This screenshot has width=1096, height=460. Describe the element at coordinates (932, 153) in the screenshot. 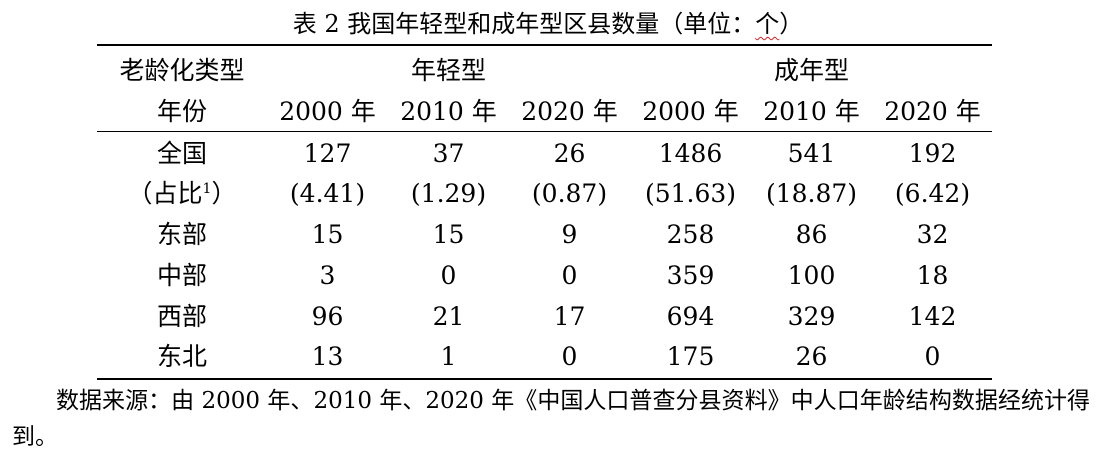

I see `table-cell: 192` at that location.